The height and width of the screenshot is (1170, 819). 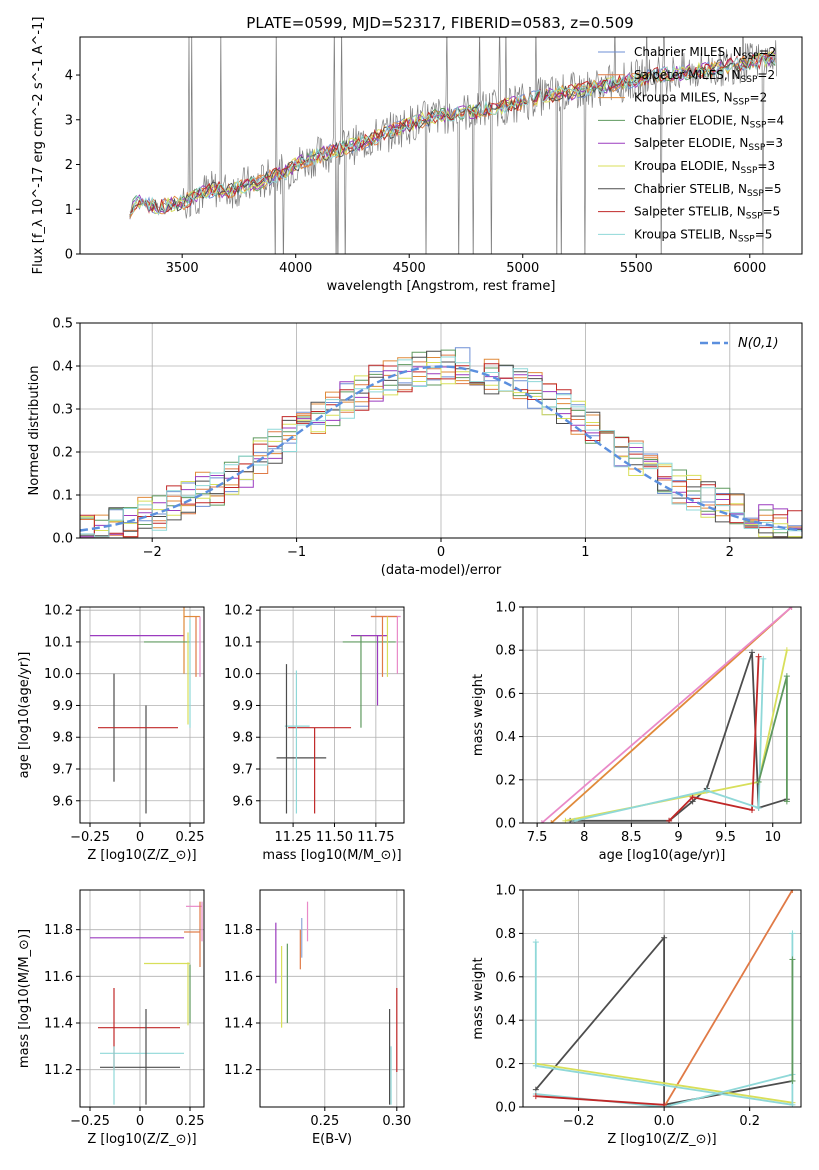 I want to click on y-axis-label: Normed distribution, so click(x=34, y=431).